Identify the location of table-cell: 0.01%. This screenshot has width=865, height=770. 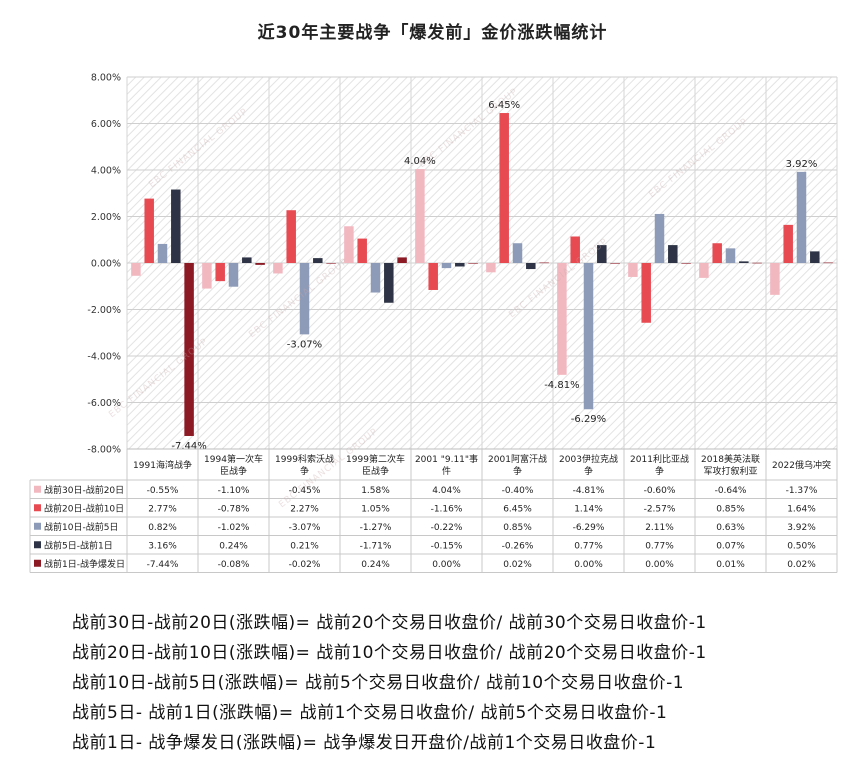
(730, 565).